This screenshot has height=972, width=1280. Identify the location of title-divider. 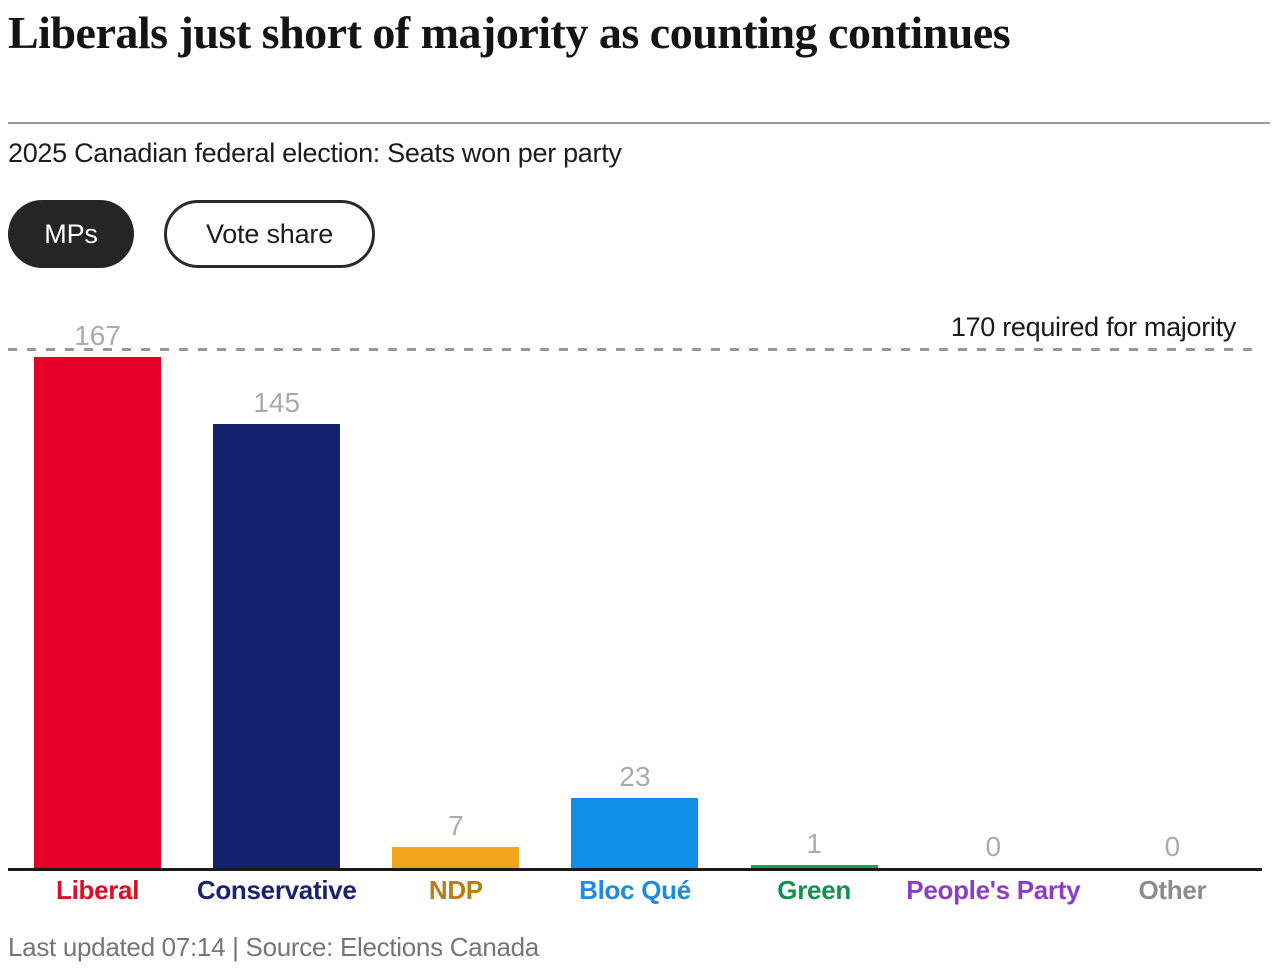
(639, 123).